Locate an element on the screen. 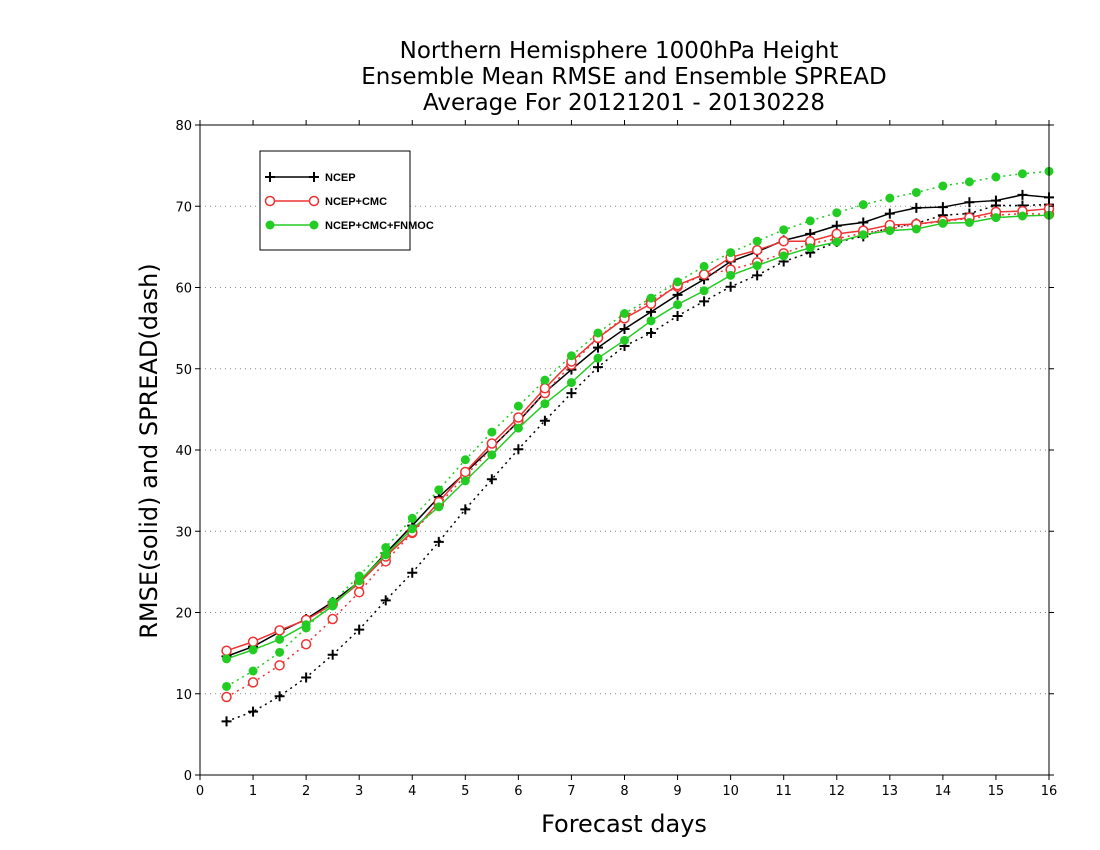 The width and height of the screenshot is (1100, 850). legend: NCEP NCEP+CMC NCEP+CMC+FNMOC is located at coordinates (346, 200).